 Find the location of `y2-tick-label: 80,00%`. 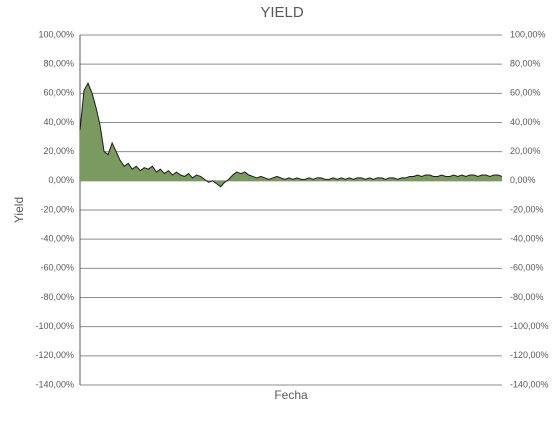

y2-tick-label: 80,00% is located at coordinates (525, 64).